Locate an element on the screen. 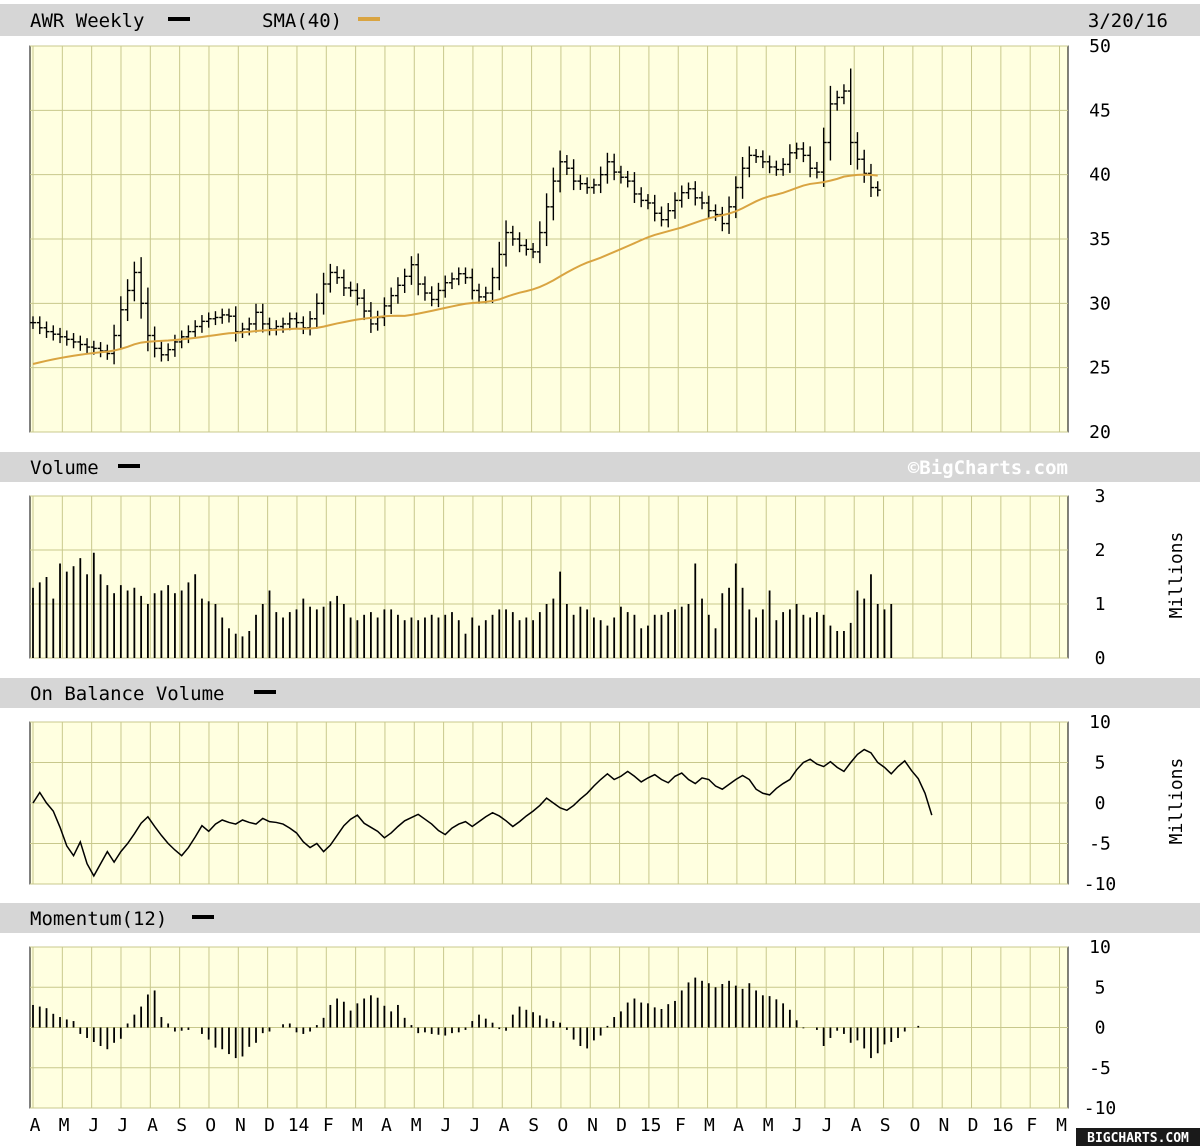 The height and width of the screenshot is (1146, 1200). momentum-panel: -10 -5 0 5 10 is located at coordinates (573, 1028).